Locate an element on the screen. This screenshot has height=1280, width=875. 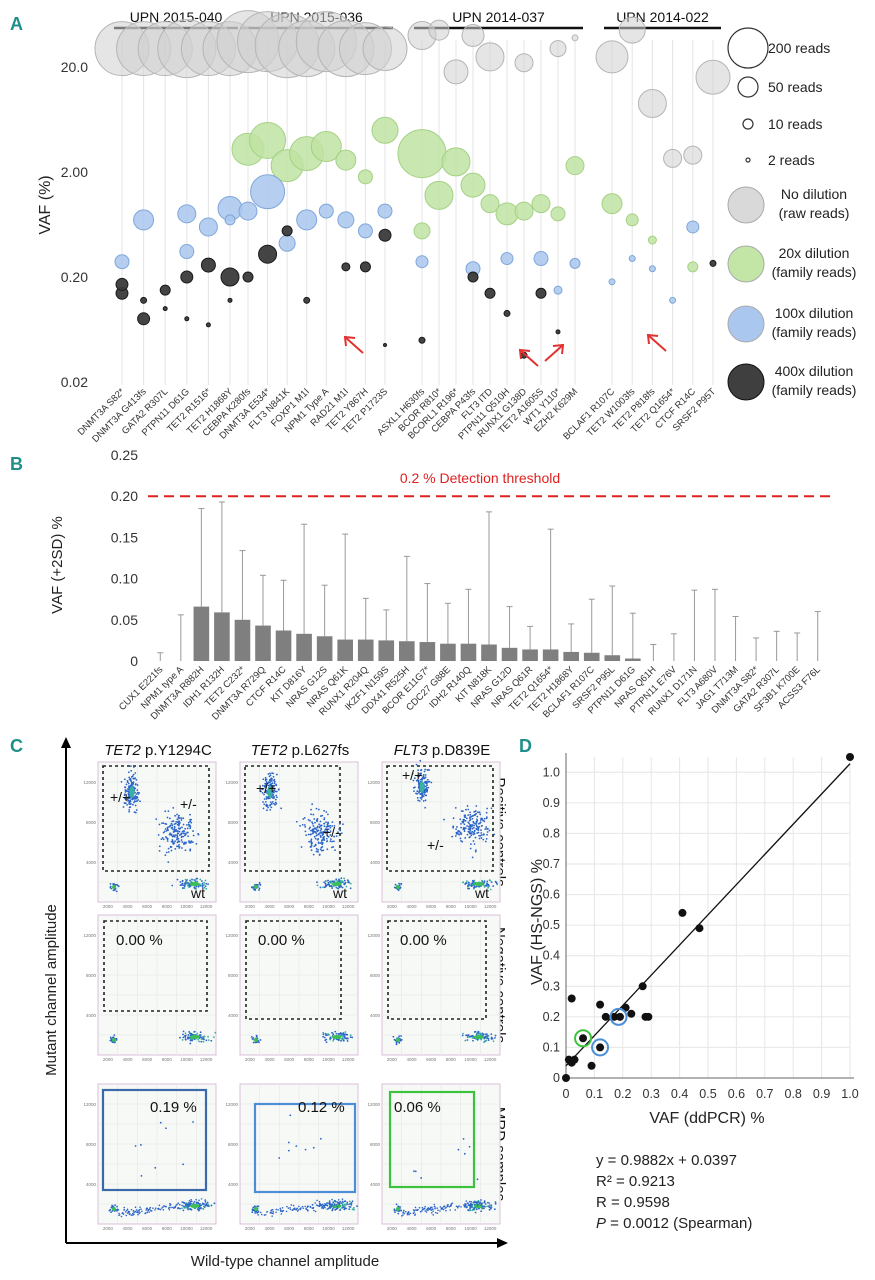
plot-x-tick: 6000 is located at coordinates (431, 906).